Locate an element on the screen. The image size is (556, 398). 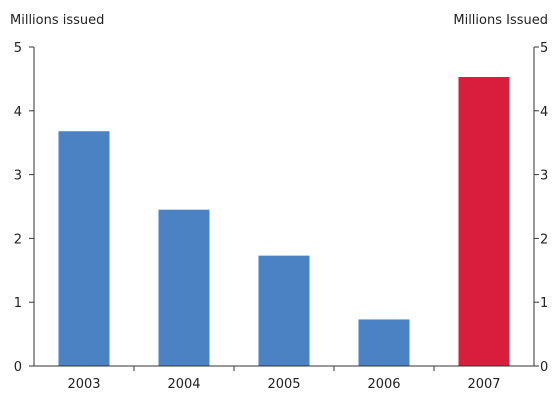
x-axis: 2003 2004 2005 2006 2007 is located at coordinates (284, 378).